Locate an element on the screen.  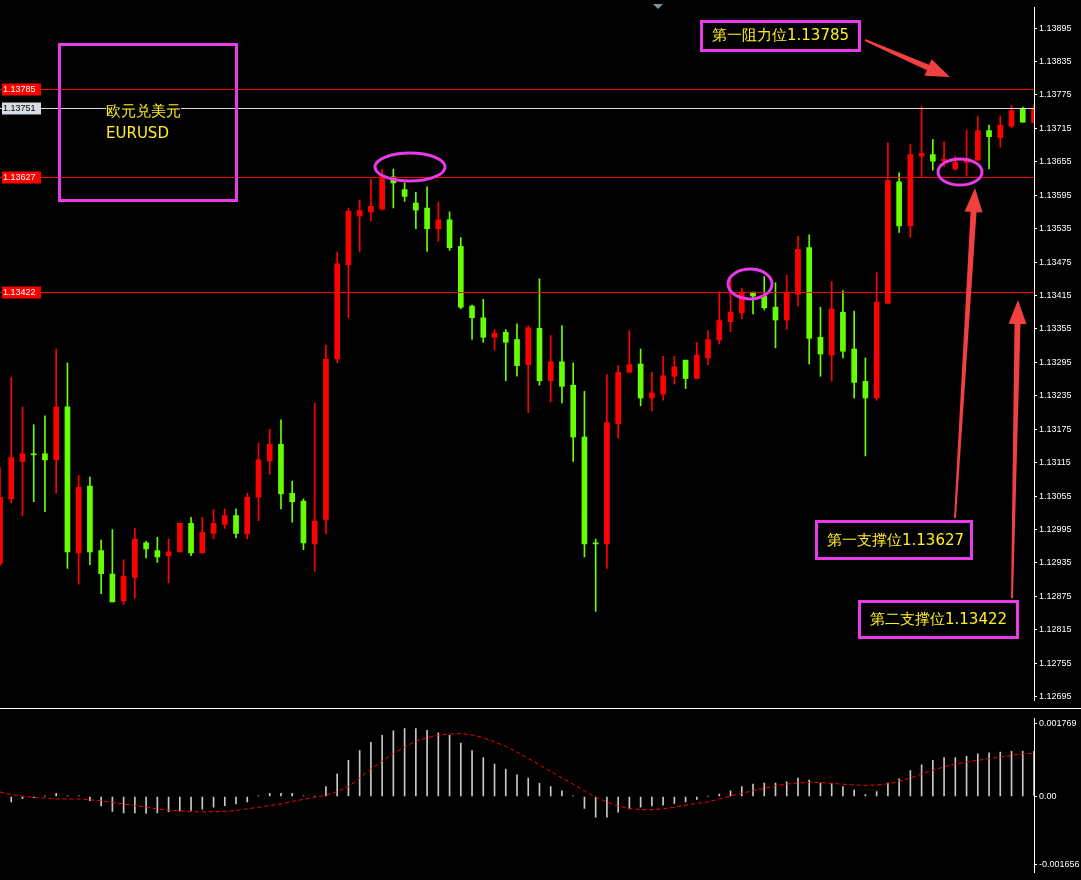
y-tick-label: 1.13835 is located at coordinates (1055, 60).